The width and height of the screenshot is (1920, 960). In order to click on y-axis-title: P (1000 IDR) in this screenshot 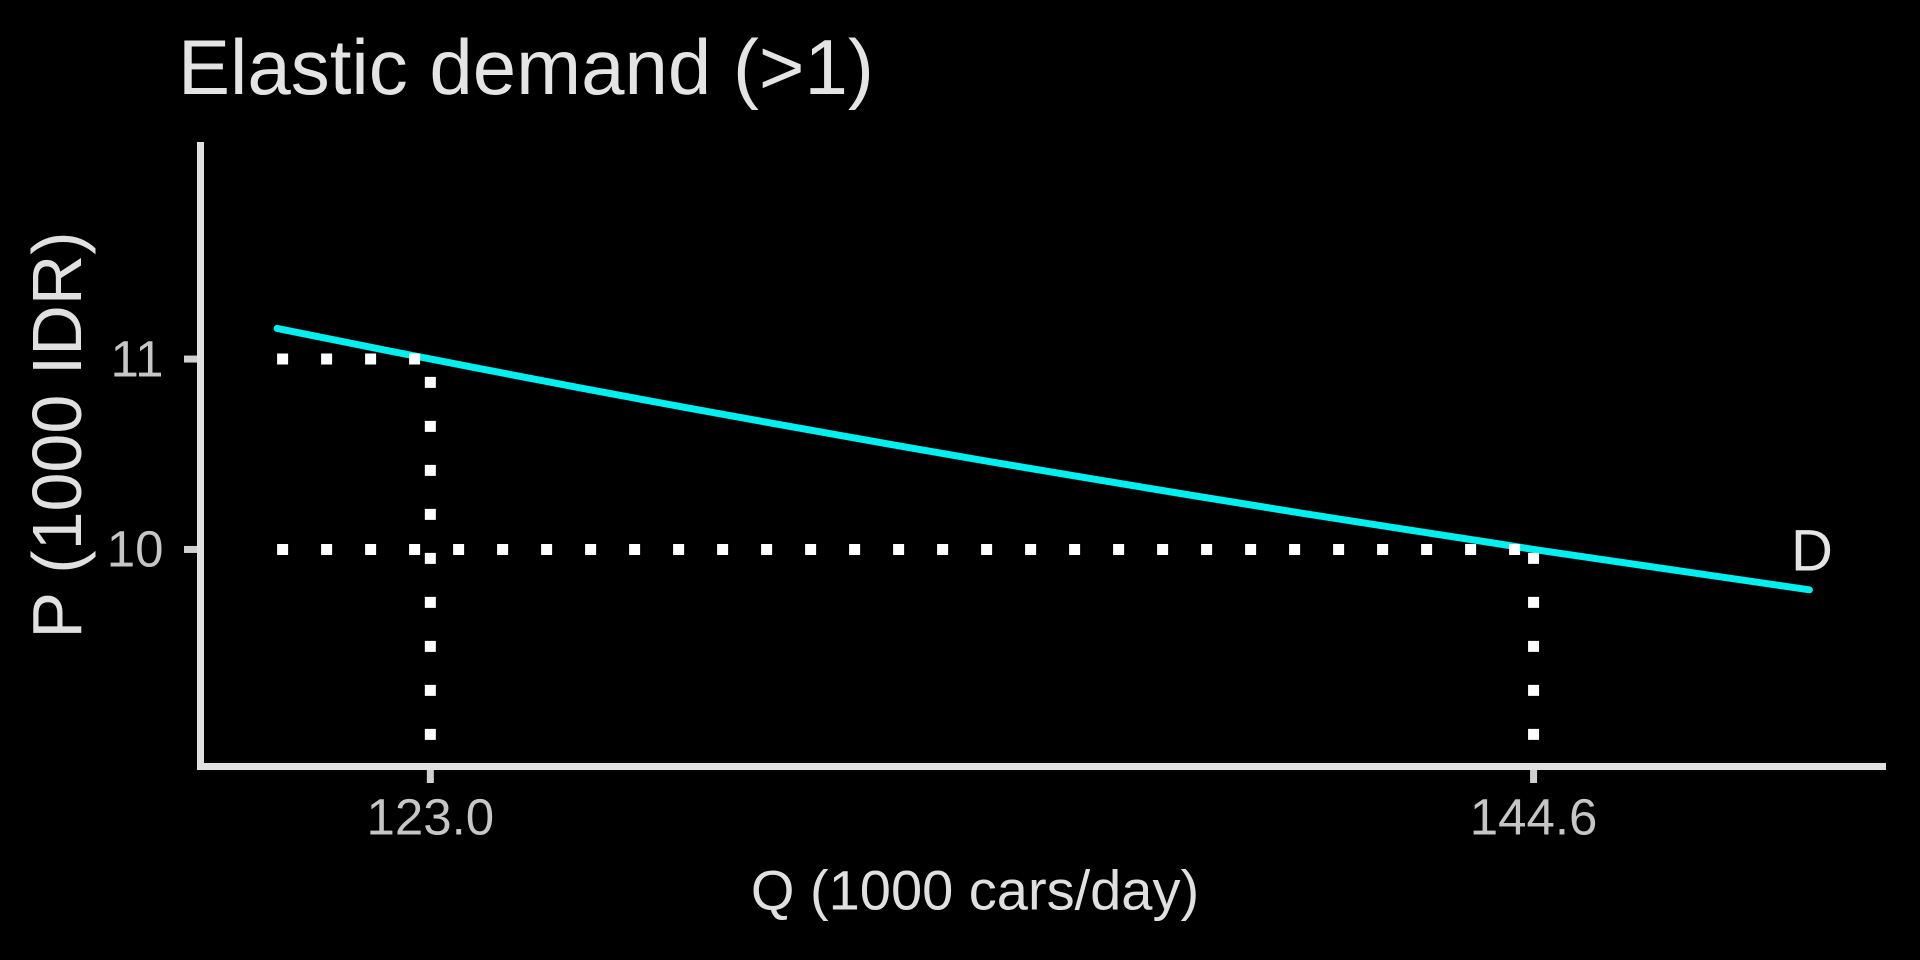, I will do `click(57, 435)`.